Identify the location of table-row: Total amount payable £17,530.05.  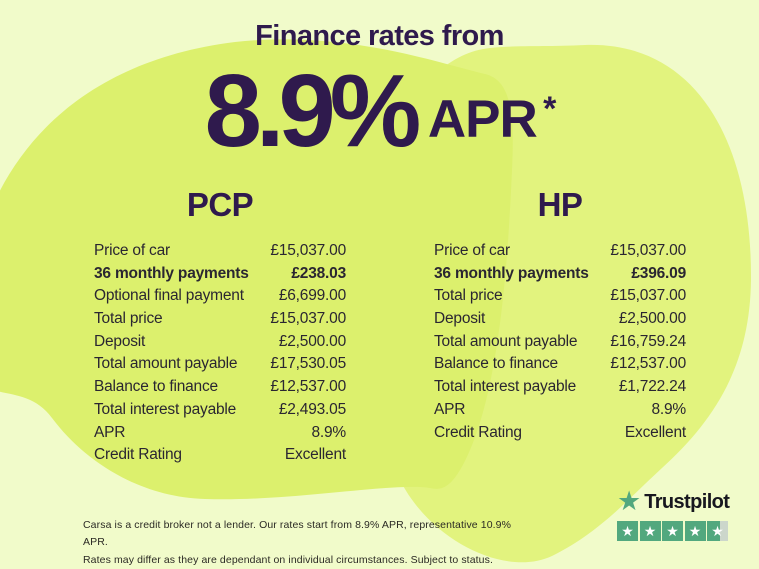
(220, 366).